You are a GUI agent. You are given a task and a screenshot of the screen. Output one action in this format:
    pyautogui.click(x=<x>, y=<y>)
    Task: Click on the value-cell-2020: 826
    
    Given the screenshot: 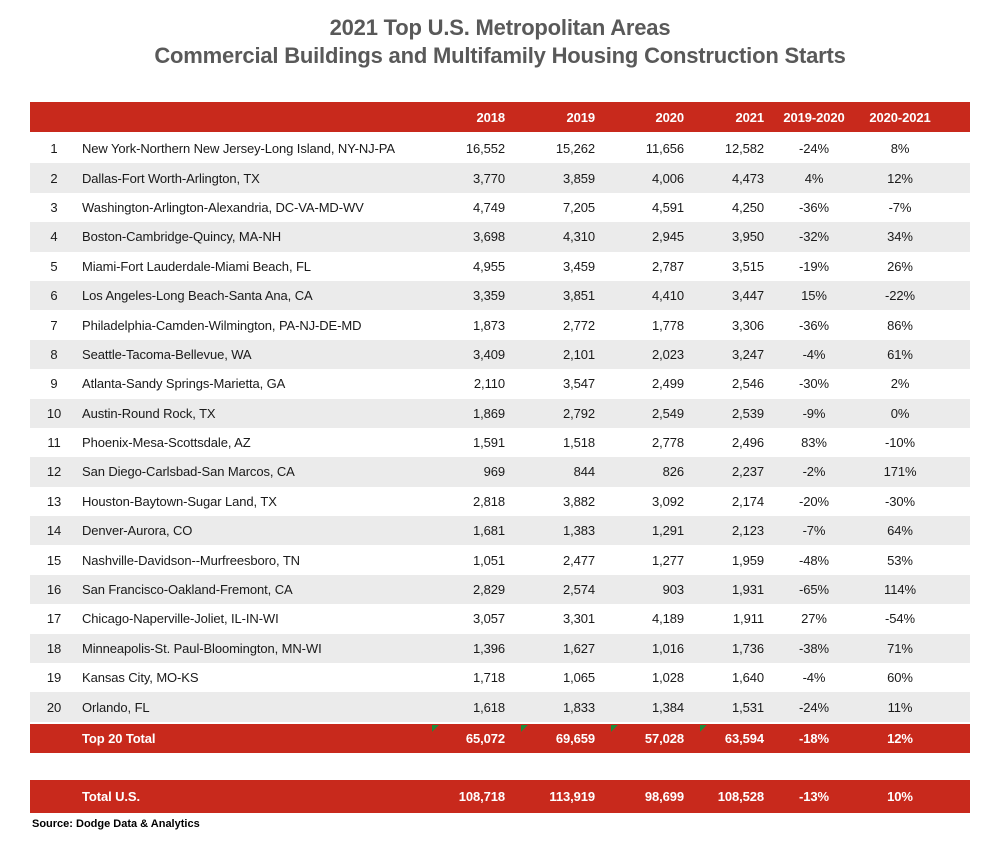 What is the action you would take?
    pyautogui.click(x=673, y=472)
    